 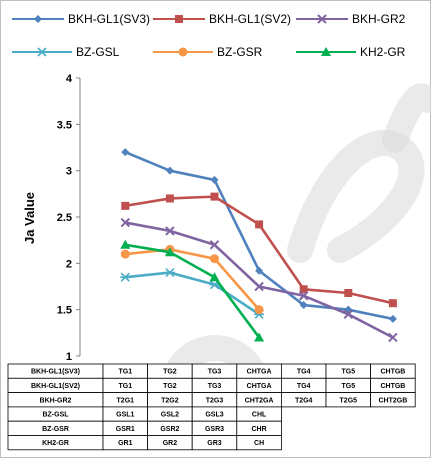 What do you see at coordinates (109, 19) in the screenshot?
I see `legend-label: BKH-GL1(SV3)` at bounding box center [109, 19].